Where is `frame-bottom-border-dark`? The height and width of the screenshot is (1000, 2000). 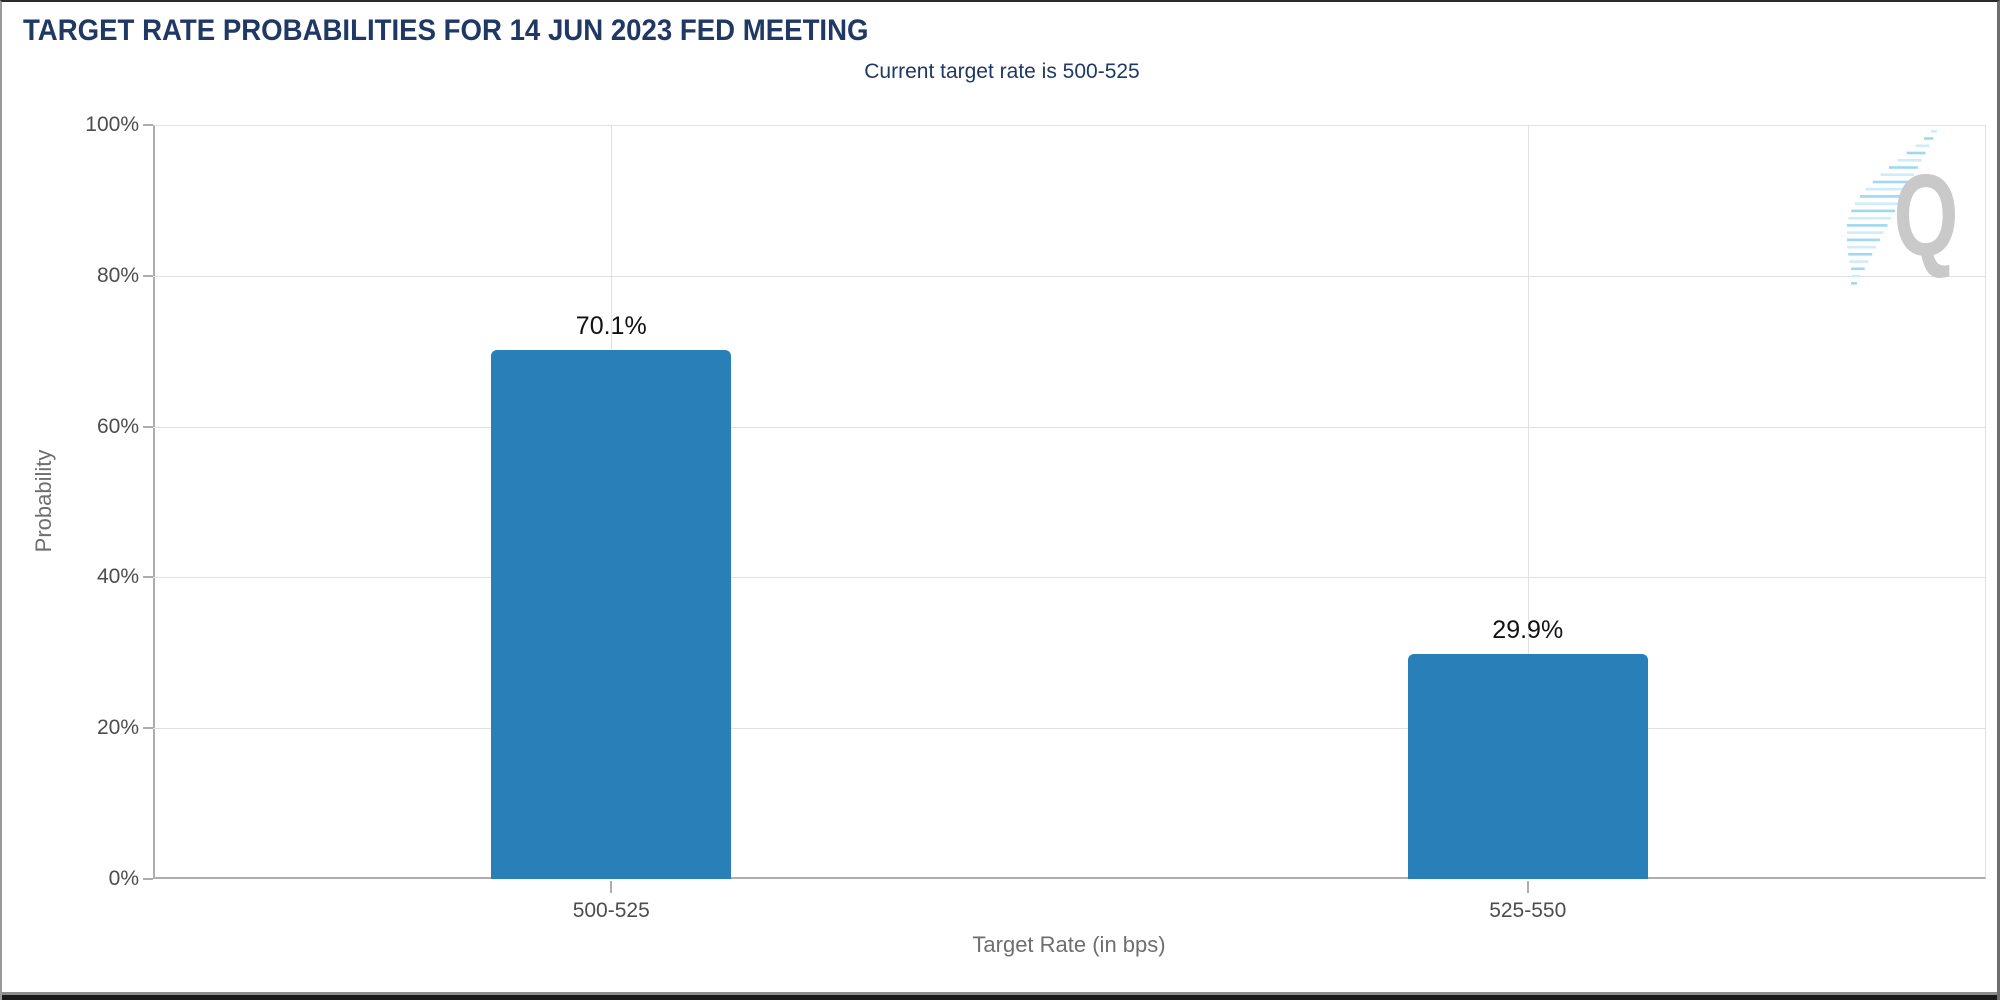 frame-bottom-border-dark is located at coordinates (999, 997).